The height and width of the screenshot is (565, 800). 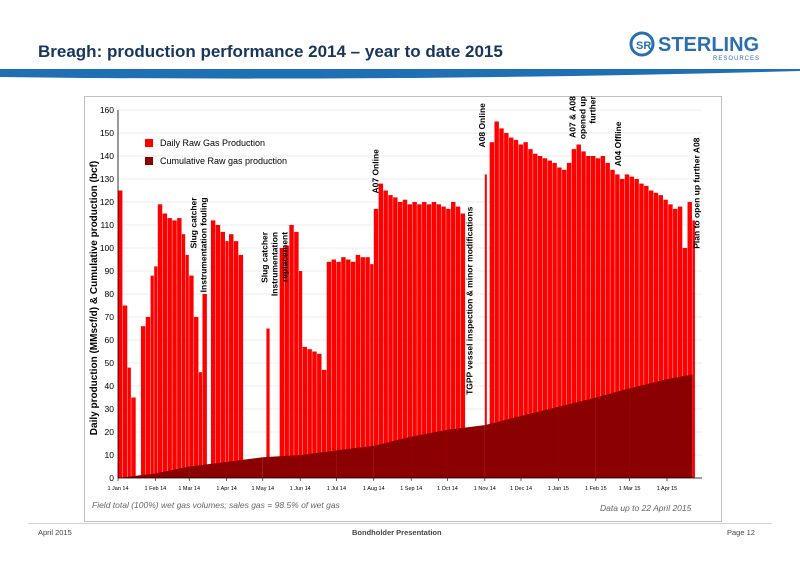 I want to click on annotation: A08 Online, so click(x=482, y=125).